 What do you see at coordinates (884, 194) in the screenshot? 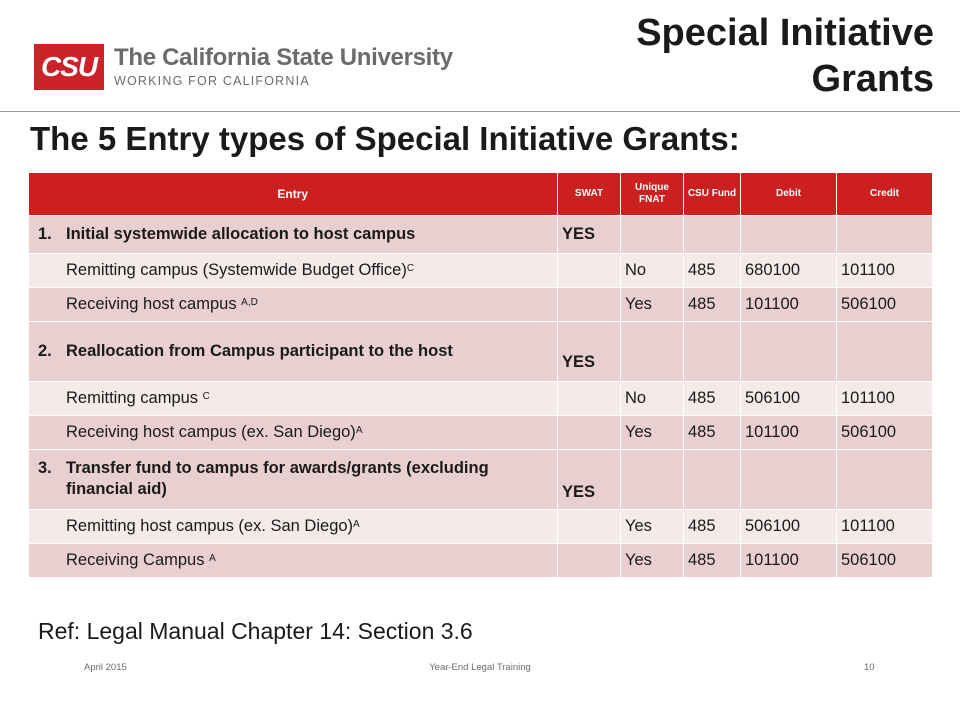
I see `header-credit: Credit` at bounding box center [884, 194].